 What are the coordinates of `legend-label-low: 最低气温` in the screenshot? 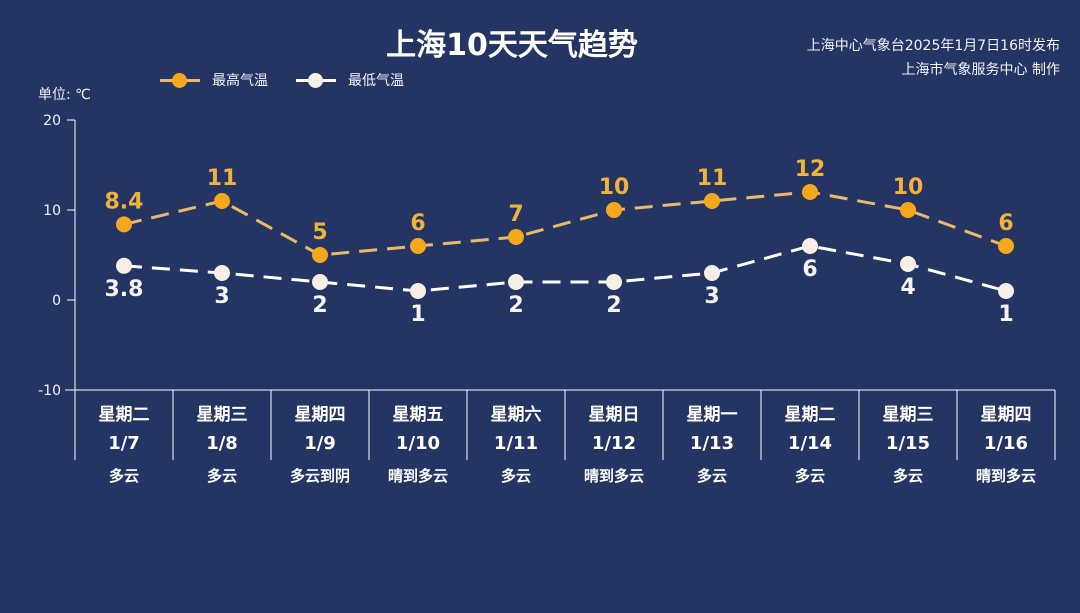 It's located at (376, 81).